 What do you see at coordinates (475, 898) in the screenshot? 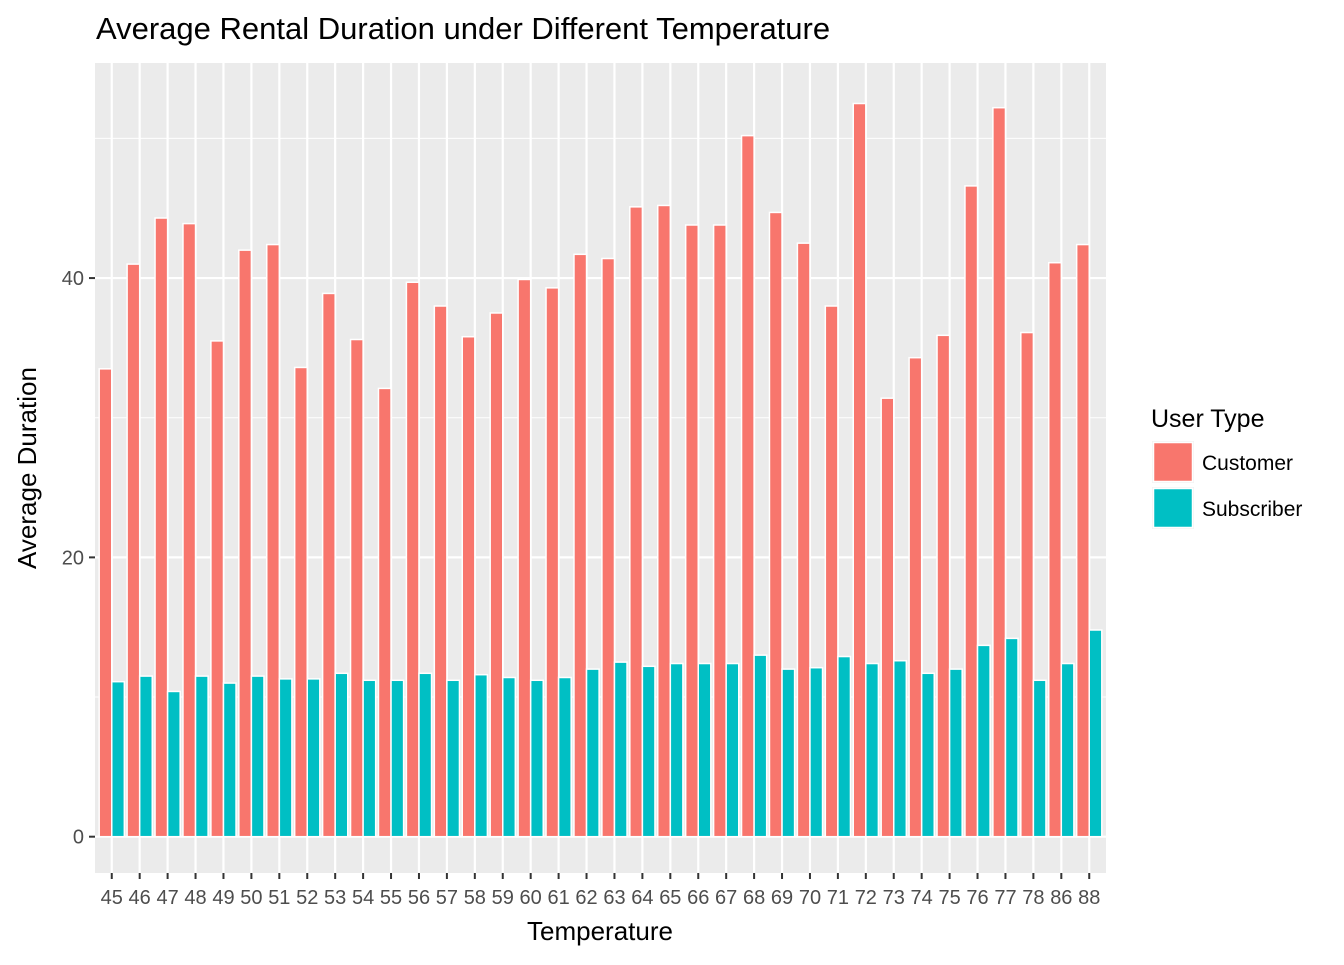
I see `x-tick-label: 58` at bounding box center [475, 898].